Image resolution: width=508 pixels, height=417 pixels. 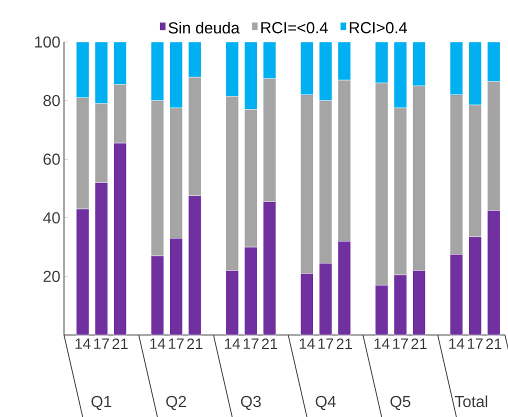 What do you see at coordinates (379, 28) in the screenshot?
I see `legend-label: RCI>0.4` at bounding box center [379, 28].